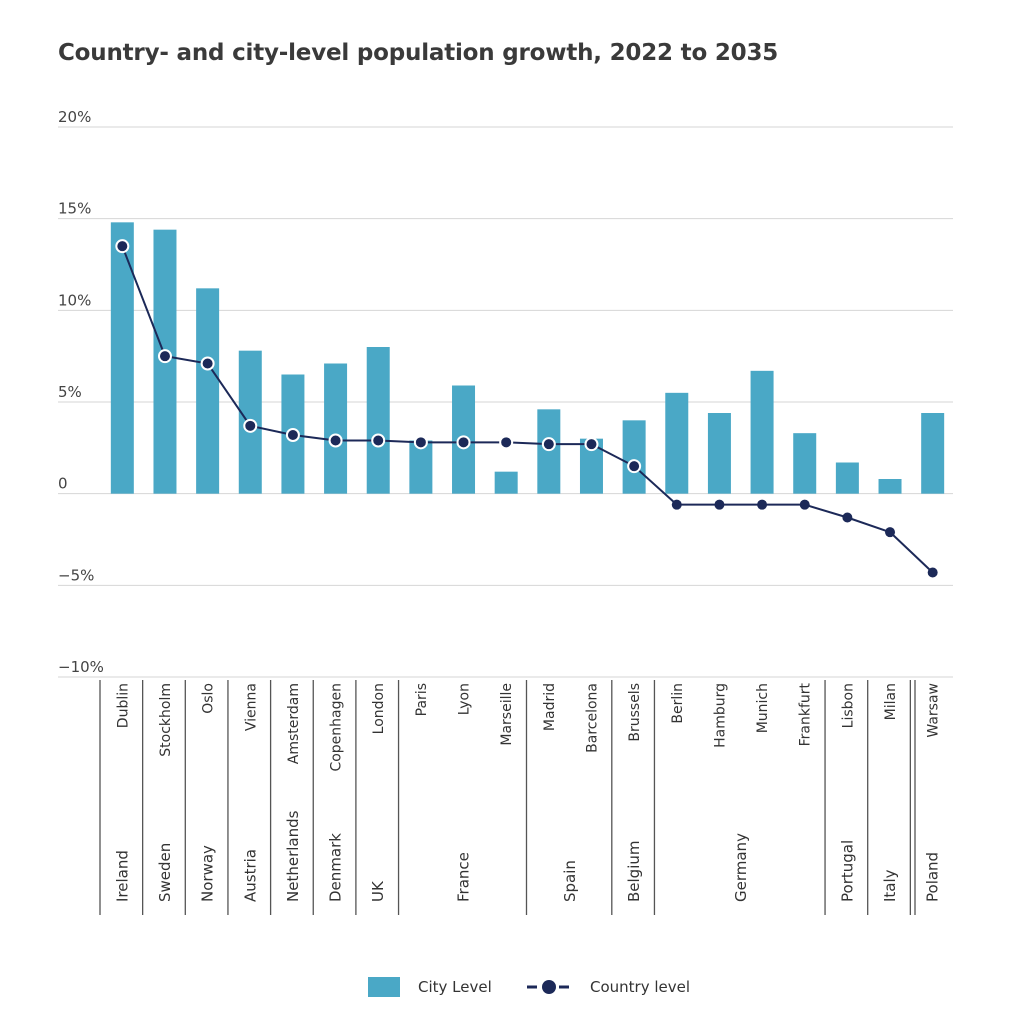 This screenshot has width=1024, height=1020. What do you see at coordinates (294, 723) in the screenshot?
I see `city-label: Amsterdam` at bounding box center [294, 723].